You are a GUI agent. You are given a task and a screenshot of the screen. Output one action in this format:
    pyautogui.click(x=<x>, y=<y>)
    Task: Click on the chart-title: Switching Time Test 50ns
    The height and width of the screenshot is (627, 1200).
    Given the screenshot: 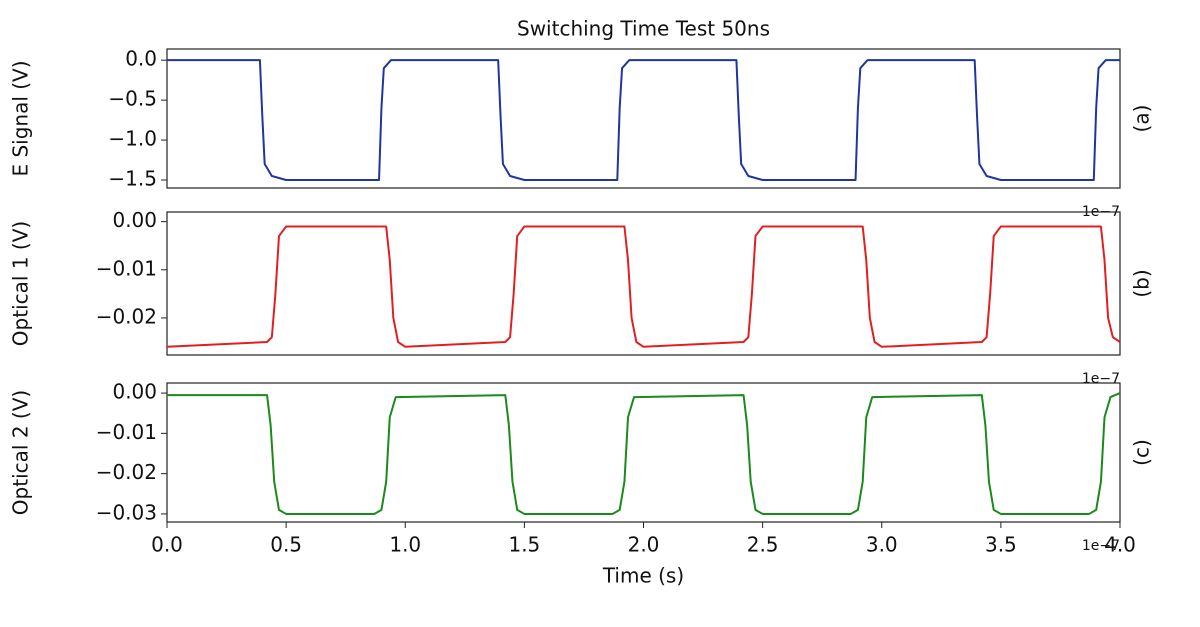 What is the action you would take?
    pyautogui.click(x=643, y=29)
    